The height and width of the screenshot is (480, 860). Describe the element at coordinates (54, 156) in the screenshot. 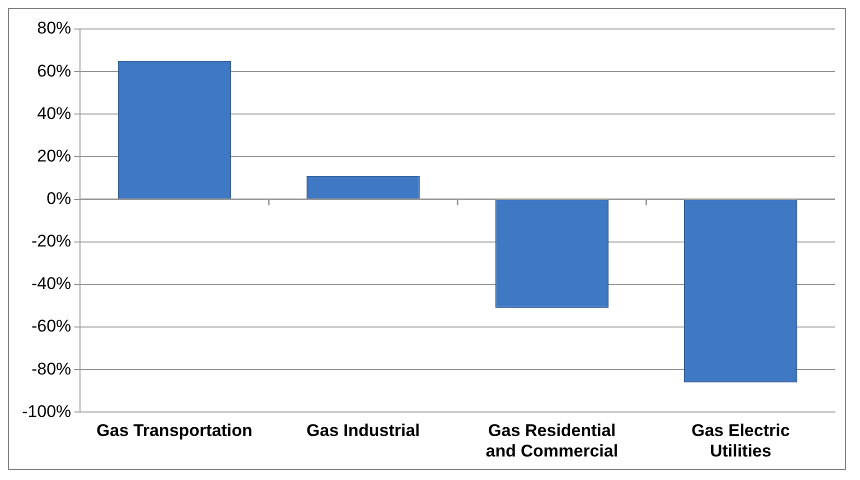

I see `y-tick-label: 20%` at that location.